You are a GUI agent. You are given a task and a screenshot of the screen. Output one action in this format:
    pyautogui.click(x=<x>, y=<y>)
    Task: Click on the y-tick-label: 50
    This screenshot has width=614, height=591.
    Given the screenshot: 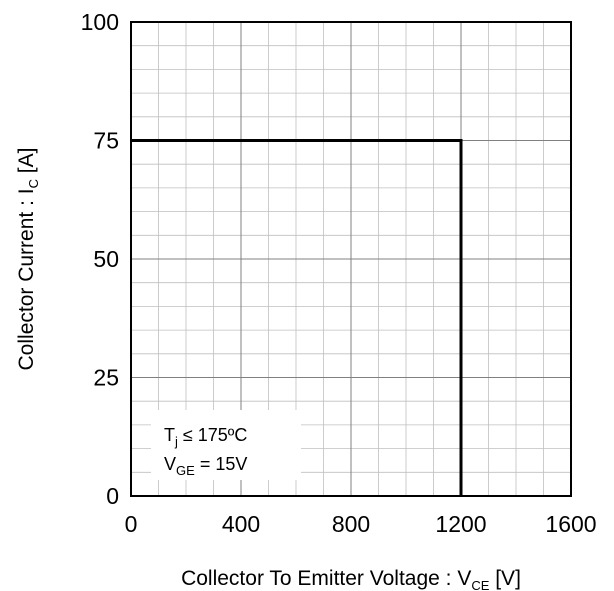 What is the action you would take?
    pyautogui.click(x=106, y=259)
    